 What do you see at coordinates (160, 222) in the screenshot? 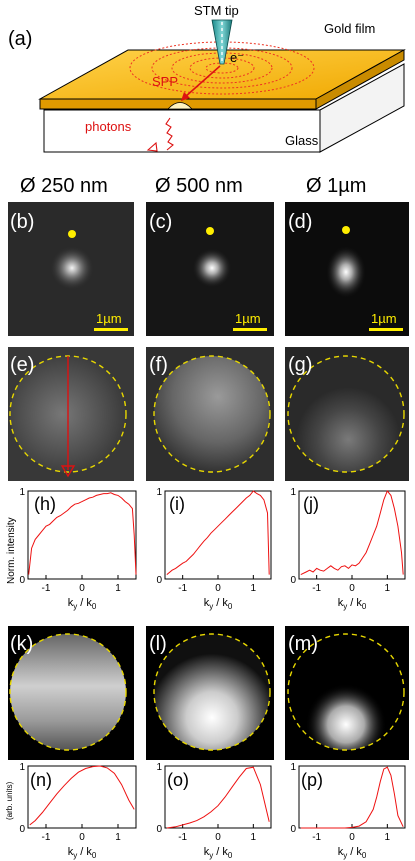
I see `panel-label-c: (c)` at bounding box center [160, 222].